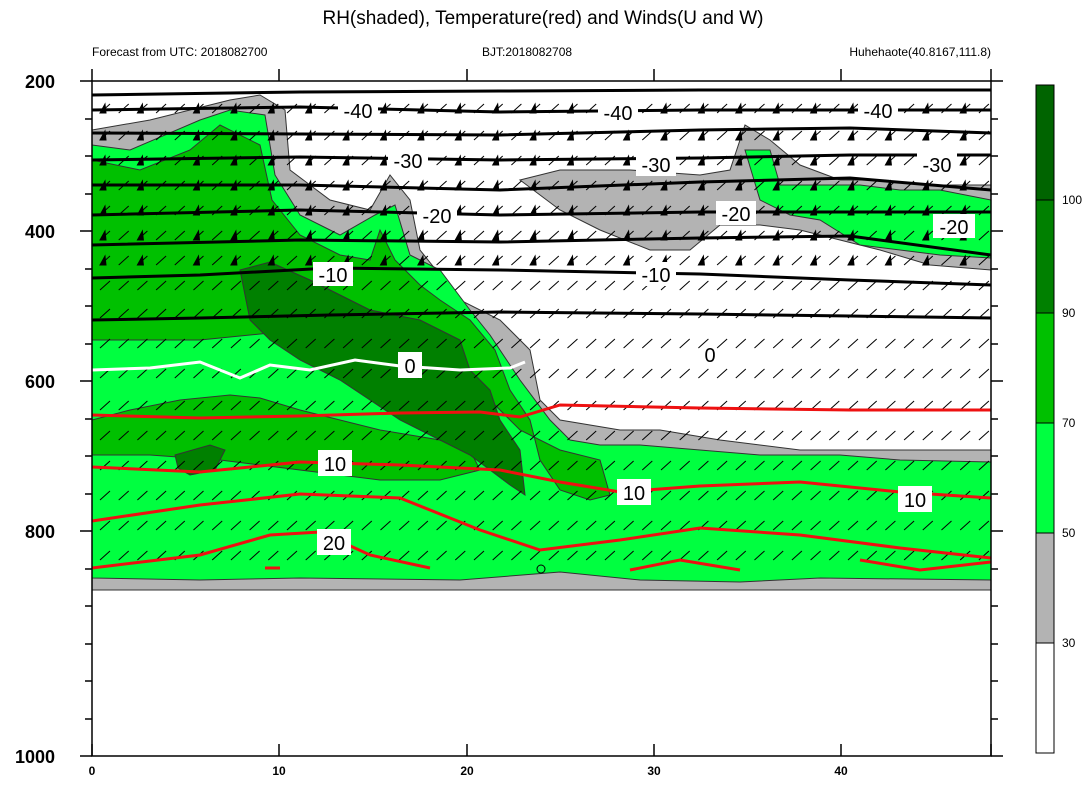 This screenshot has width=1087, height=806. Describe the element at coordinates (92, 771) in the screenshot. I see `x-tick-label-0: 0` at that location.